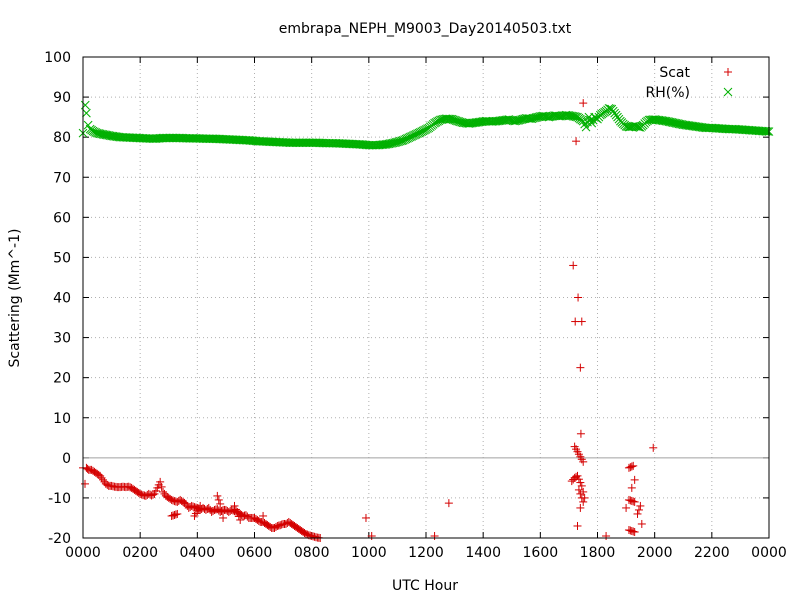 The image size is (800, 600). What do you see at coordinates (57, 58) in the screenshot?
I see `y-tick-label: 100` at bounding box center [57, 58].